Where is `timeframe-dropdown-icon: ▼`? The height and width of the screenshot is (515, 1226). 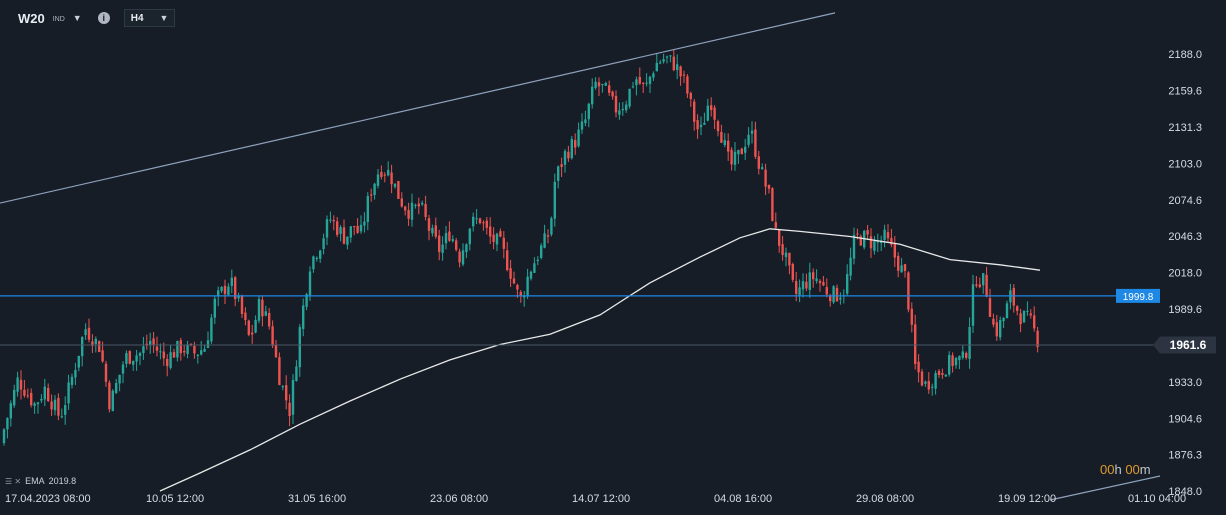 timeframe-dropdown-icon: ▼ is located at coordinates (164, 18).